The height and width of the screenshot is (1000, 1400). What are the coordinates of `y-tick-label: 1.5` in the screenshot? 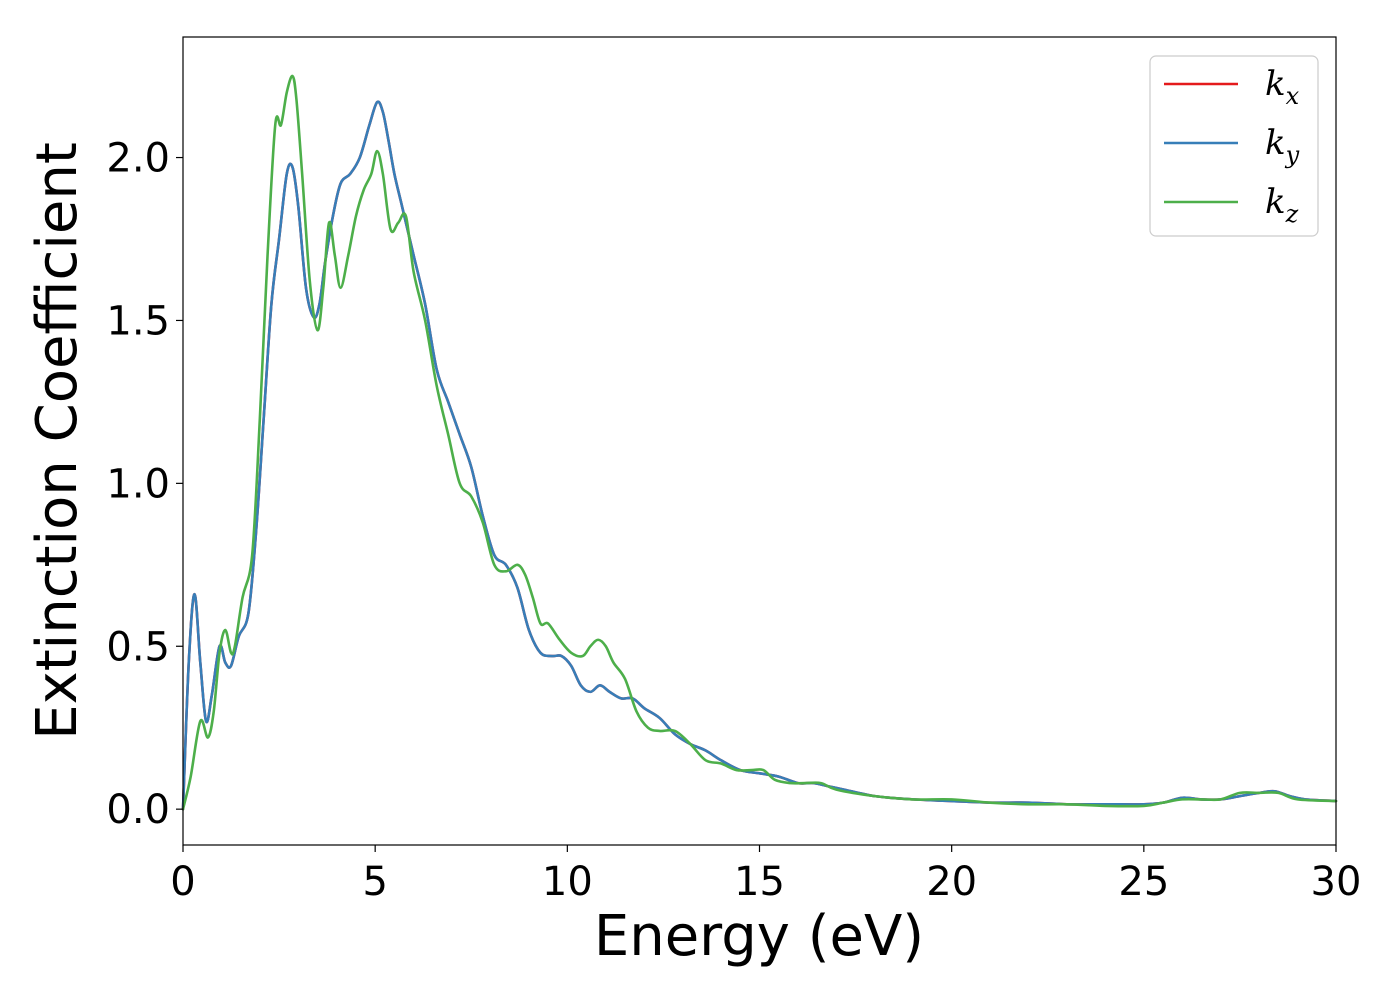 It's located at (138, 321).